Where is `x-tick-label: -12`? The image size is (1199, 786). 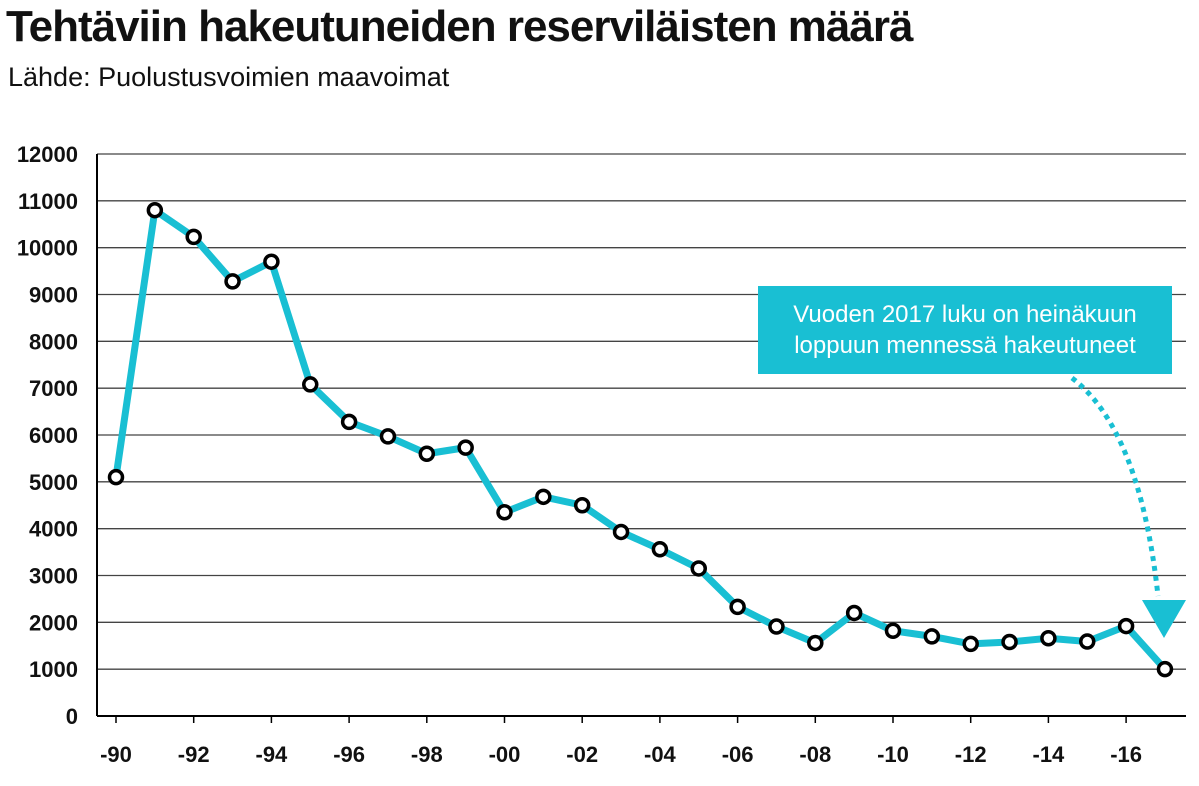
x-tick-label: -12 is located at coordinates (971, 754).